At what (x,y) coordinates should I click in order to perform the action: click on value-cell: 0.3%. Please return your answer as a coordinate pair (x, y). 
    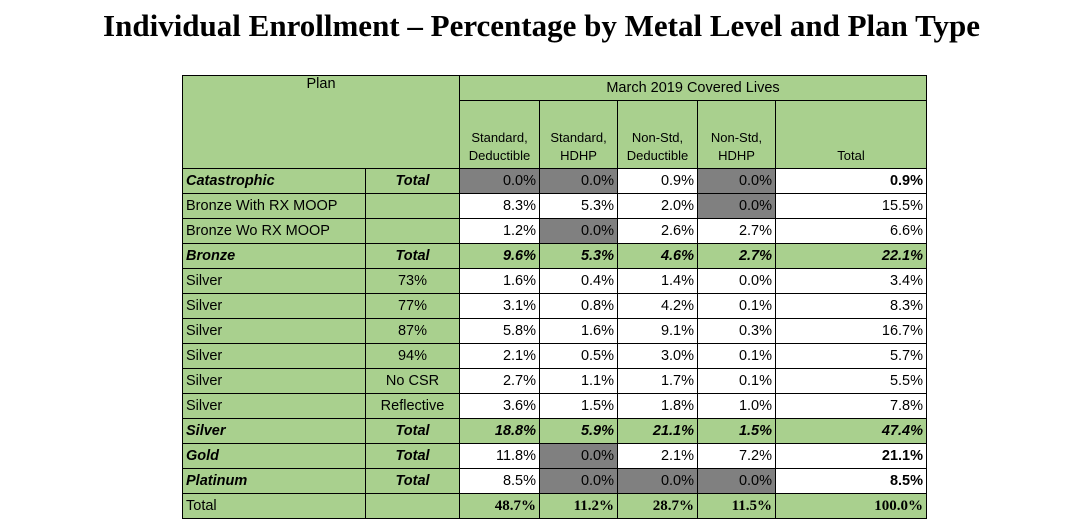
    Looking at the image, I should click on (736, 331).